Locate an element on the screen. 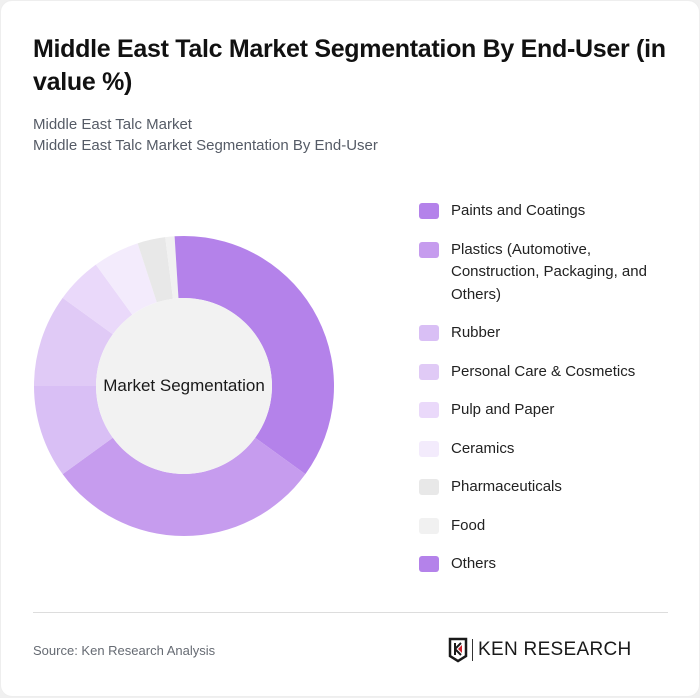  legend-item: Personal Care & Cosmetics is located at coordinates (544, 372).